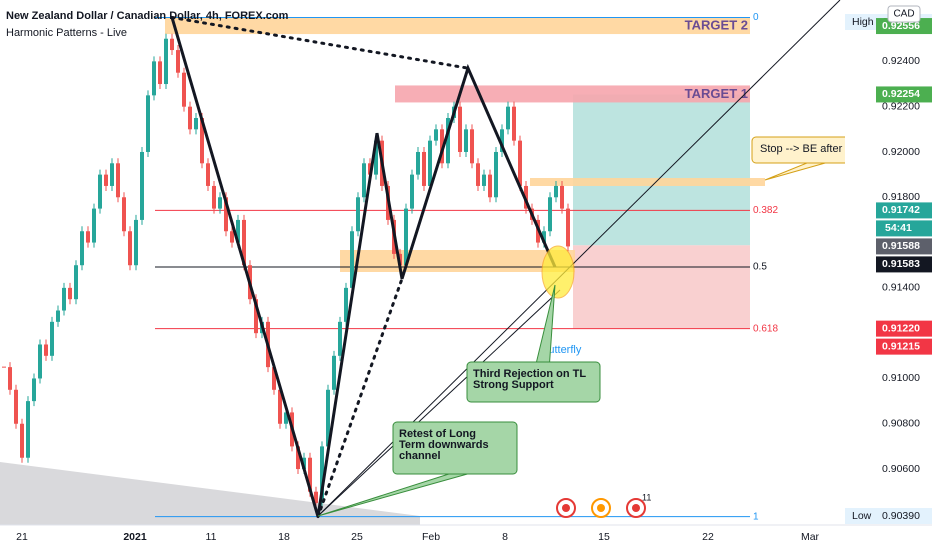  What do you see at coordinates (901, 210) in the screenshot?
I see `price-tag-label: 0.91742` at bounding box center [901, 210].